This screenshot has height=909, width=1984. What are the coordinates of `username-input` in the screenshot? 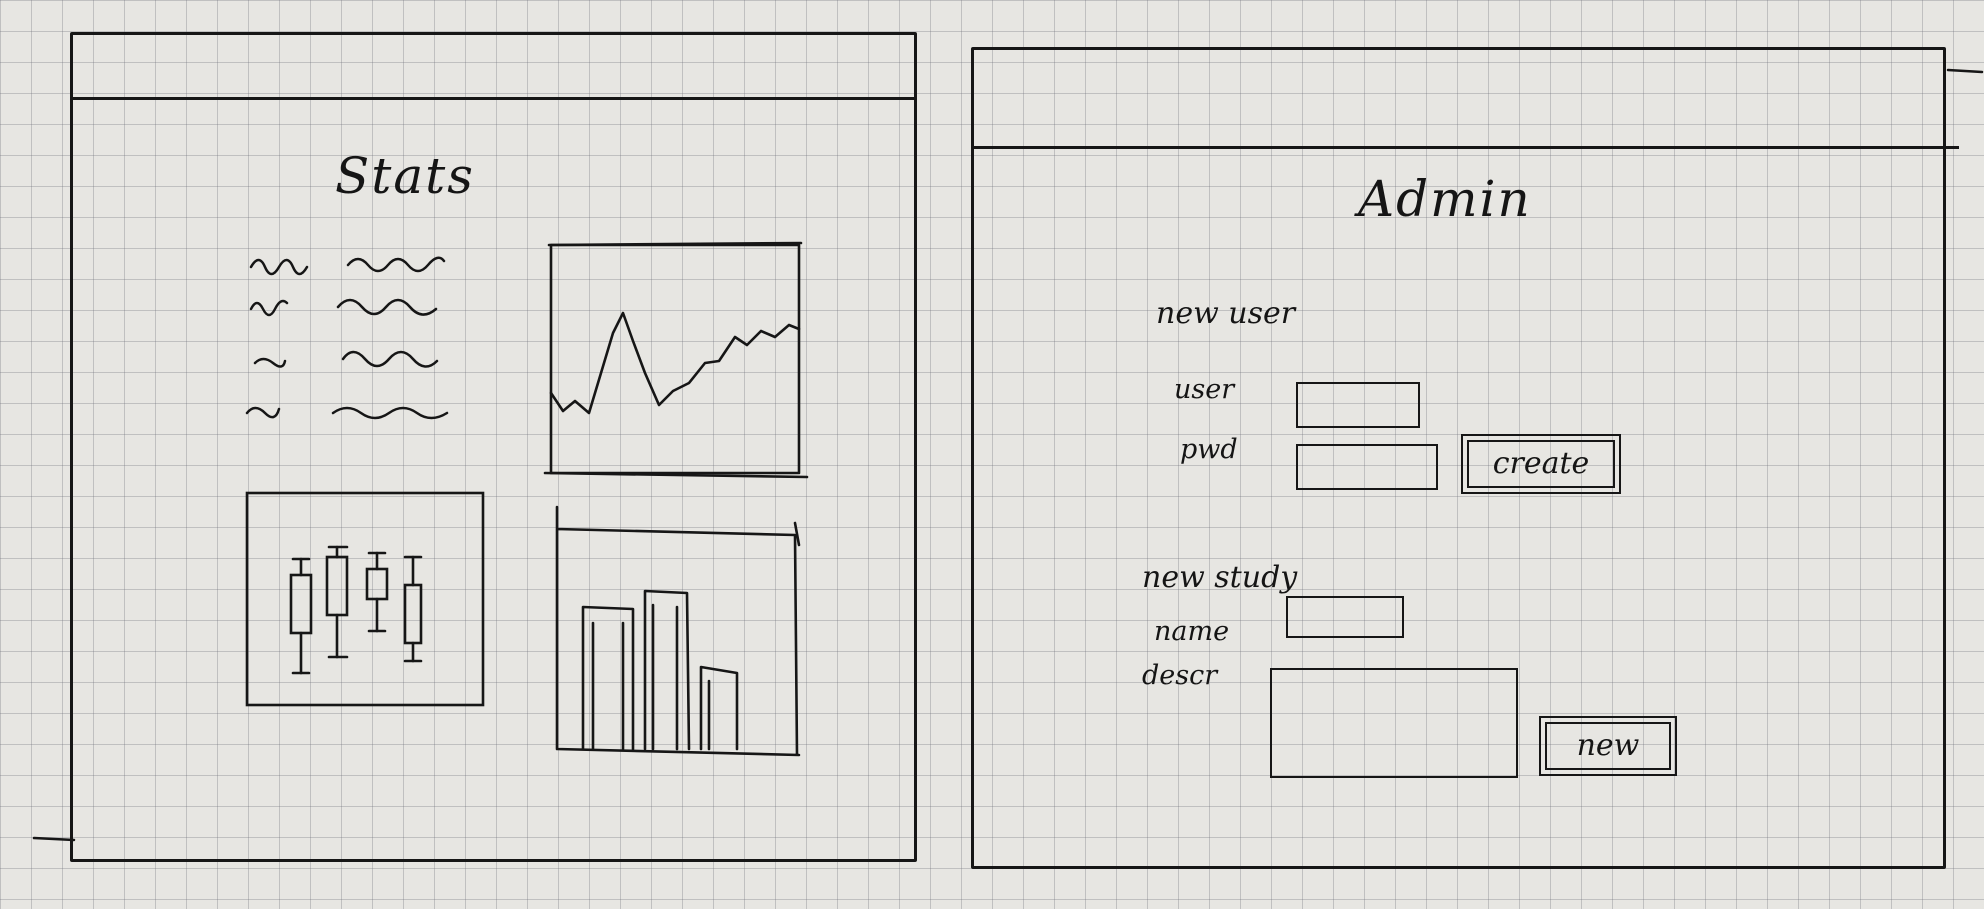 It's located at (1358, 405).